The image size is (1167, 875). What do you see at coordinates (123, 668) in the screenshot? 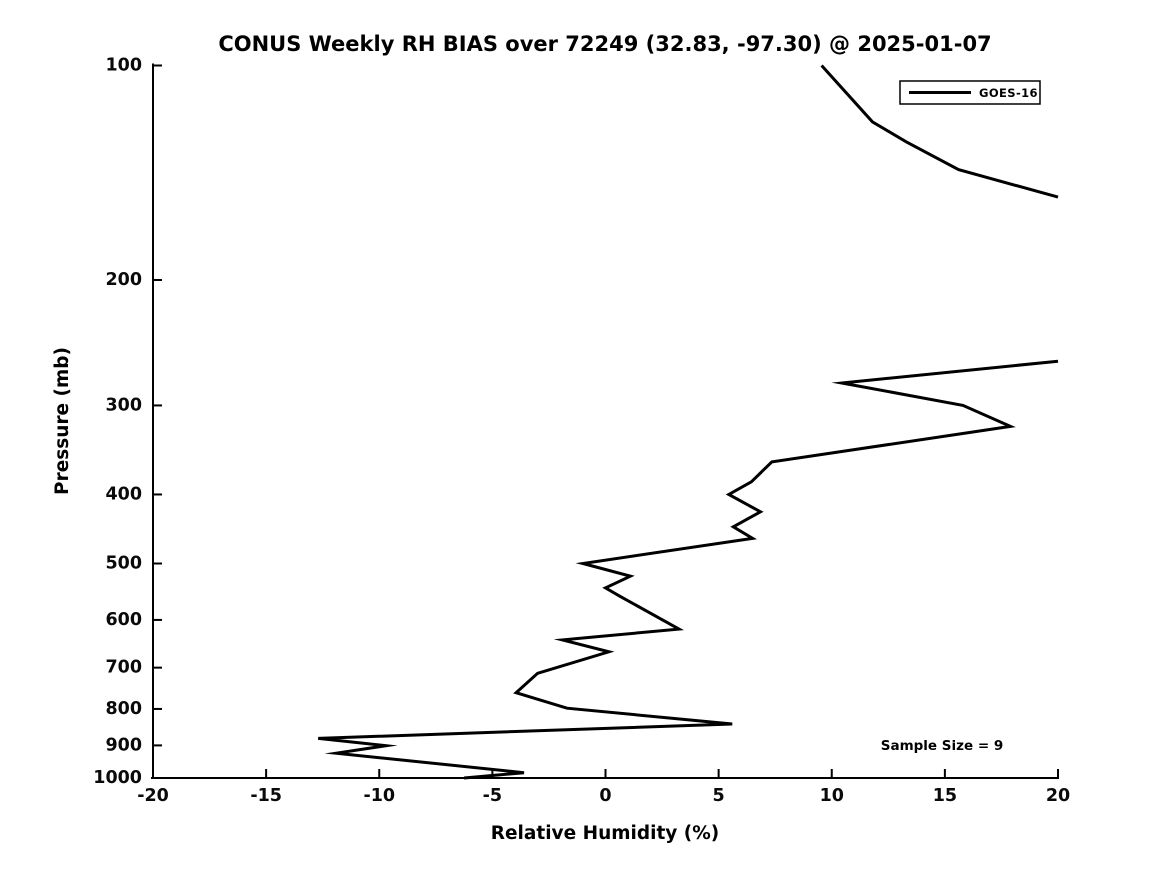
I see `y-tick-label: 700` at bounding box center [123, 668].